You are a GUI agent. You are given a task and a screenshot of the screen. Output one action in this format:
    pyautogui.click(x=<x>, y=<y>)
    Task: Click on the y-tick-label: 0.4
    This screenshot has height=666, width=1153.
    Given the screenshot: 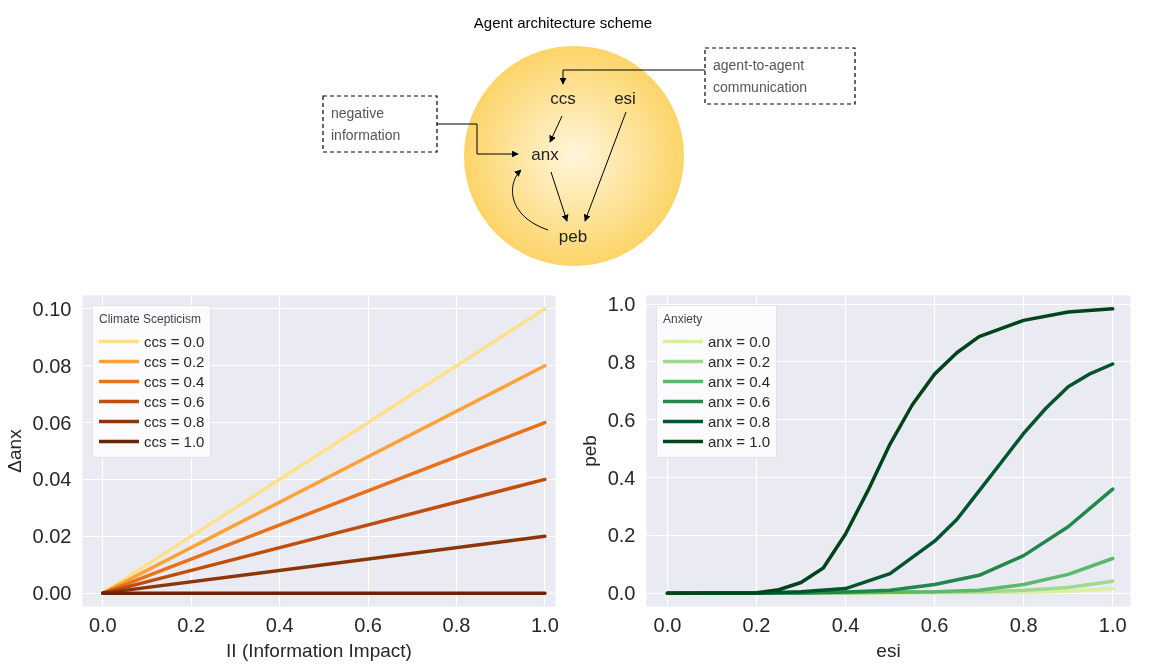 What is the action you would take?
    pyautogui.click(x=621, y=477)
    